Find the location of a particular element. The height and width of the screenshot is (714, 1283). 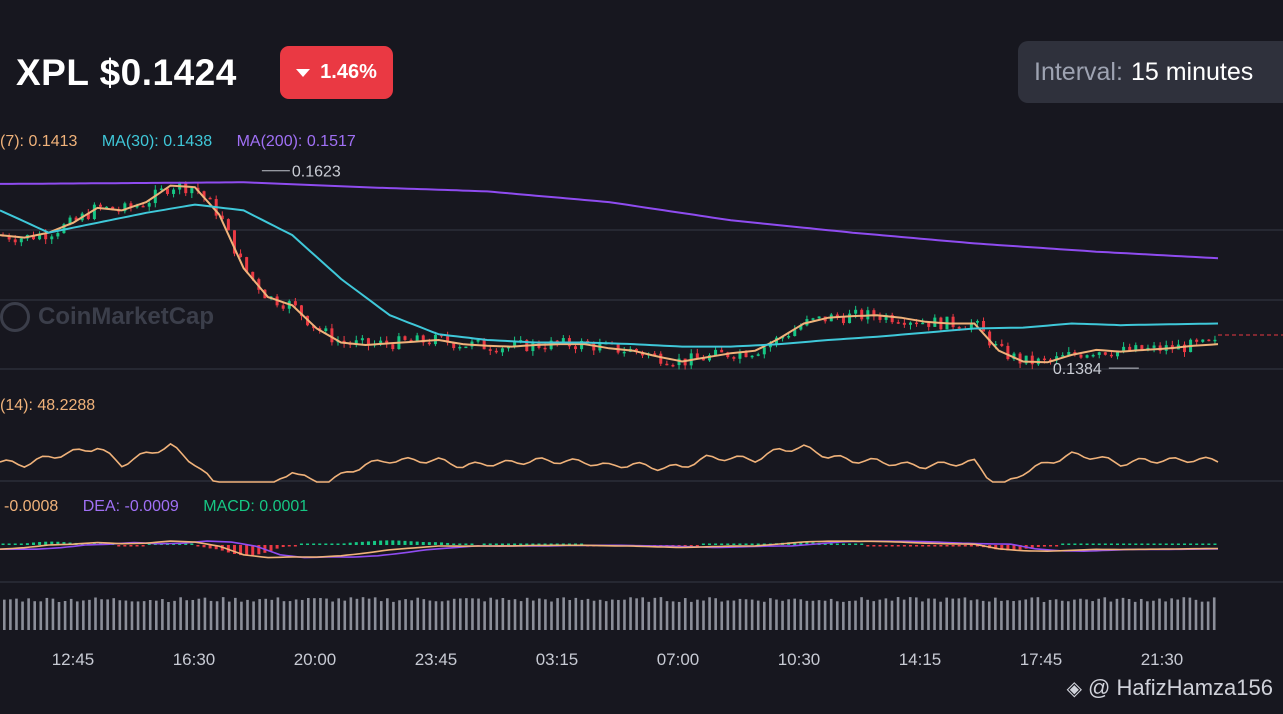

dea-readout: DEA: -0.0009 is located at coordinates (130, 506).